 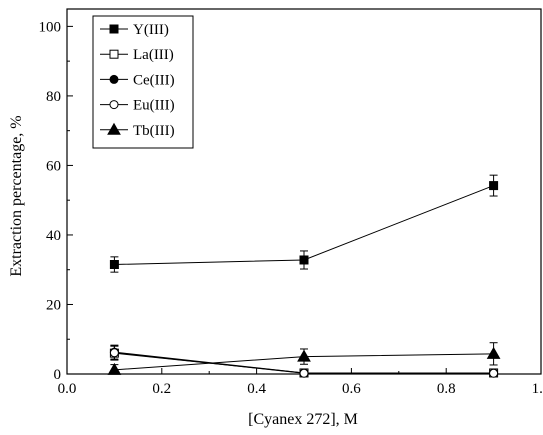 What do you see at coordinates (50, 27) in the screenshot?
I see `y-tick-label: 100` at bounding box center [50, 27].